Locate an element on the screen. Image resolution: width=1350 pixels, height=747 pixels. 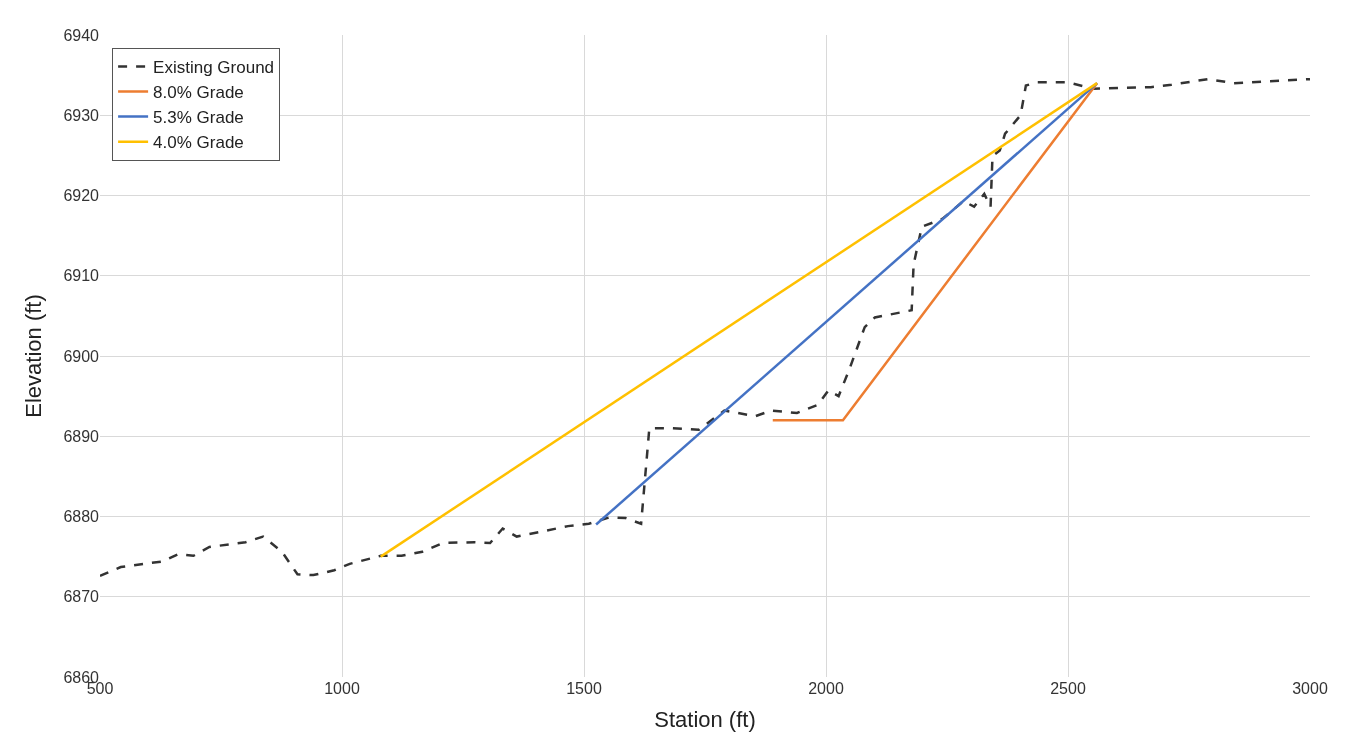
legend-label: 4.0% Grade is located at coordinates (198, 143).